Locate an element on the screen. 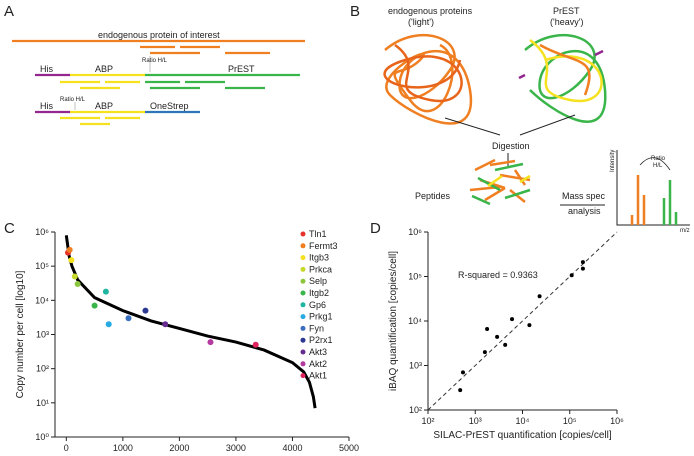 This screenshot has width=694, height=456. domain-label: OneStrep is located at coordinates (169, 106).